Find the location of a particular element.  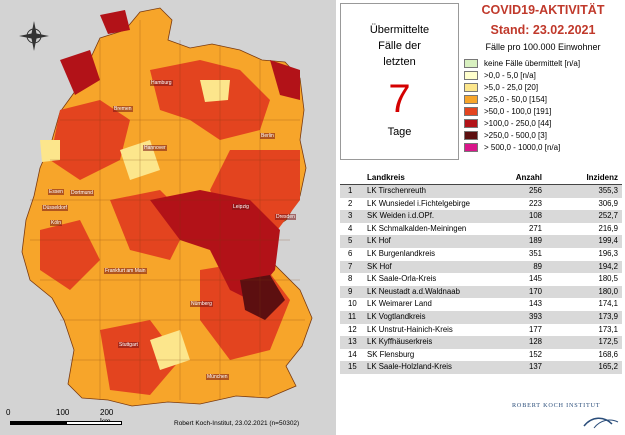

city-label-stuttgart: Stuttgart is located at coordinates (128, 345).